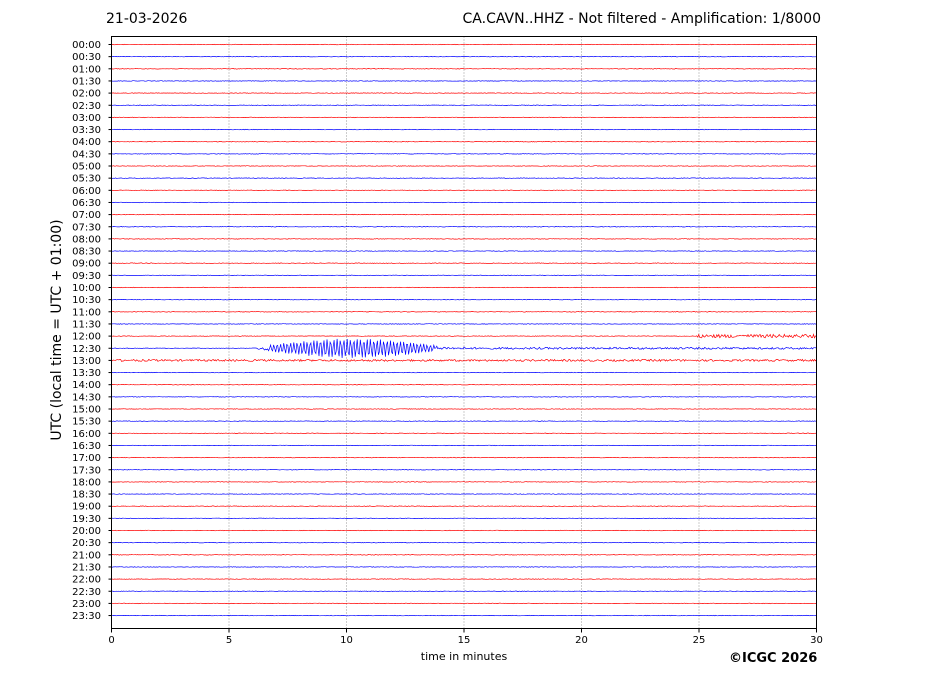 Image resolution: width=927 pixels, height=696 pixels. Describe the element at coordinates (86, 57) in the screenshot. I see `y-tick-label: 00:30` at that location.